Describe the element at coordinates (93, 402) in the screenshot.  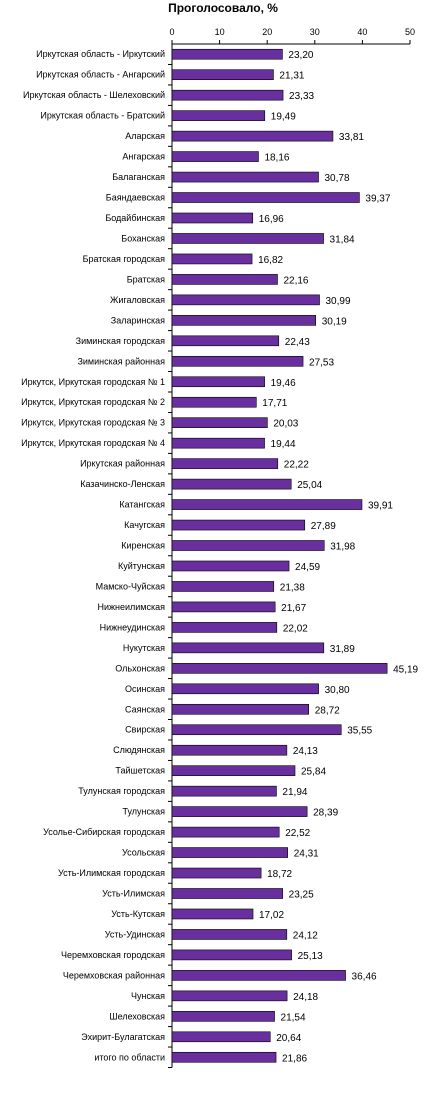
I see `category-label: Иркутск, Иркутская городская № 2` at that location.